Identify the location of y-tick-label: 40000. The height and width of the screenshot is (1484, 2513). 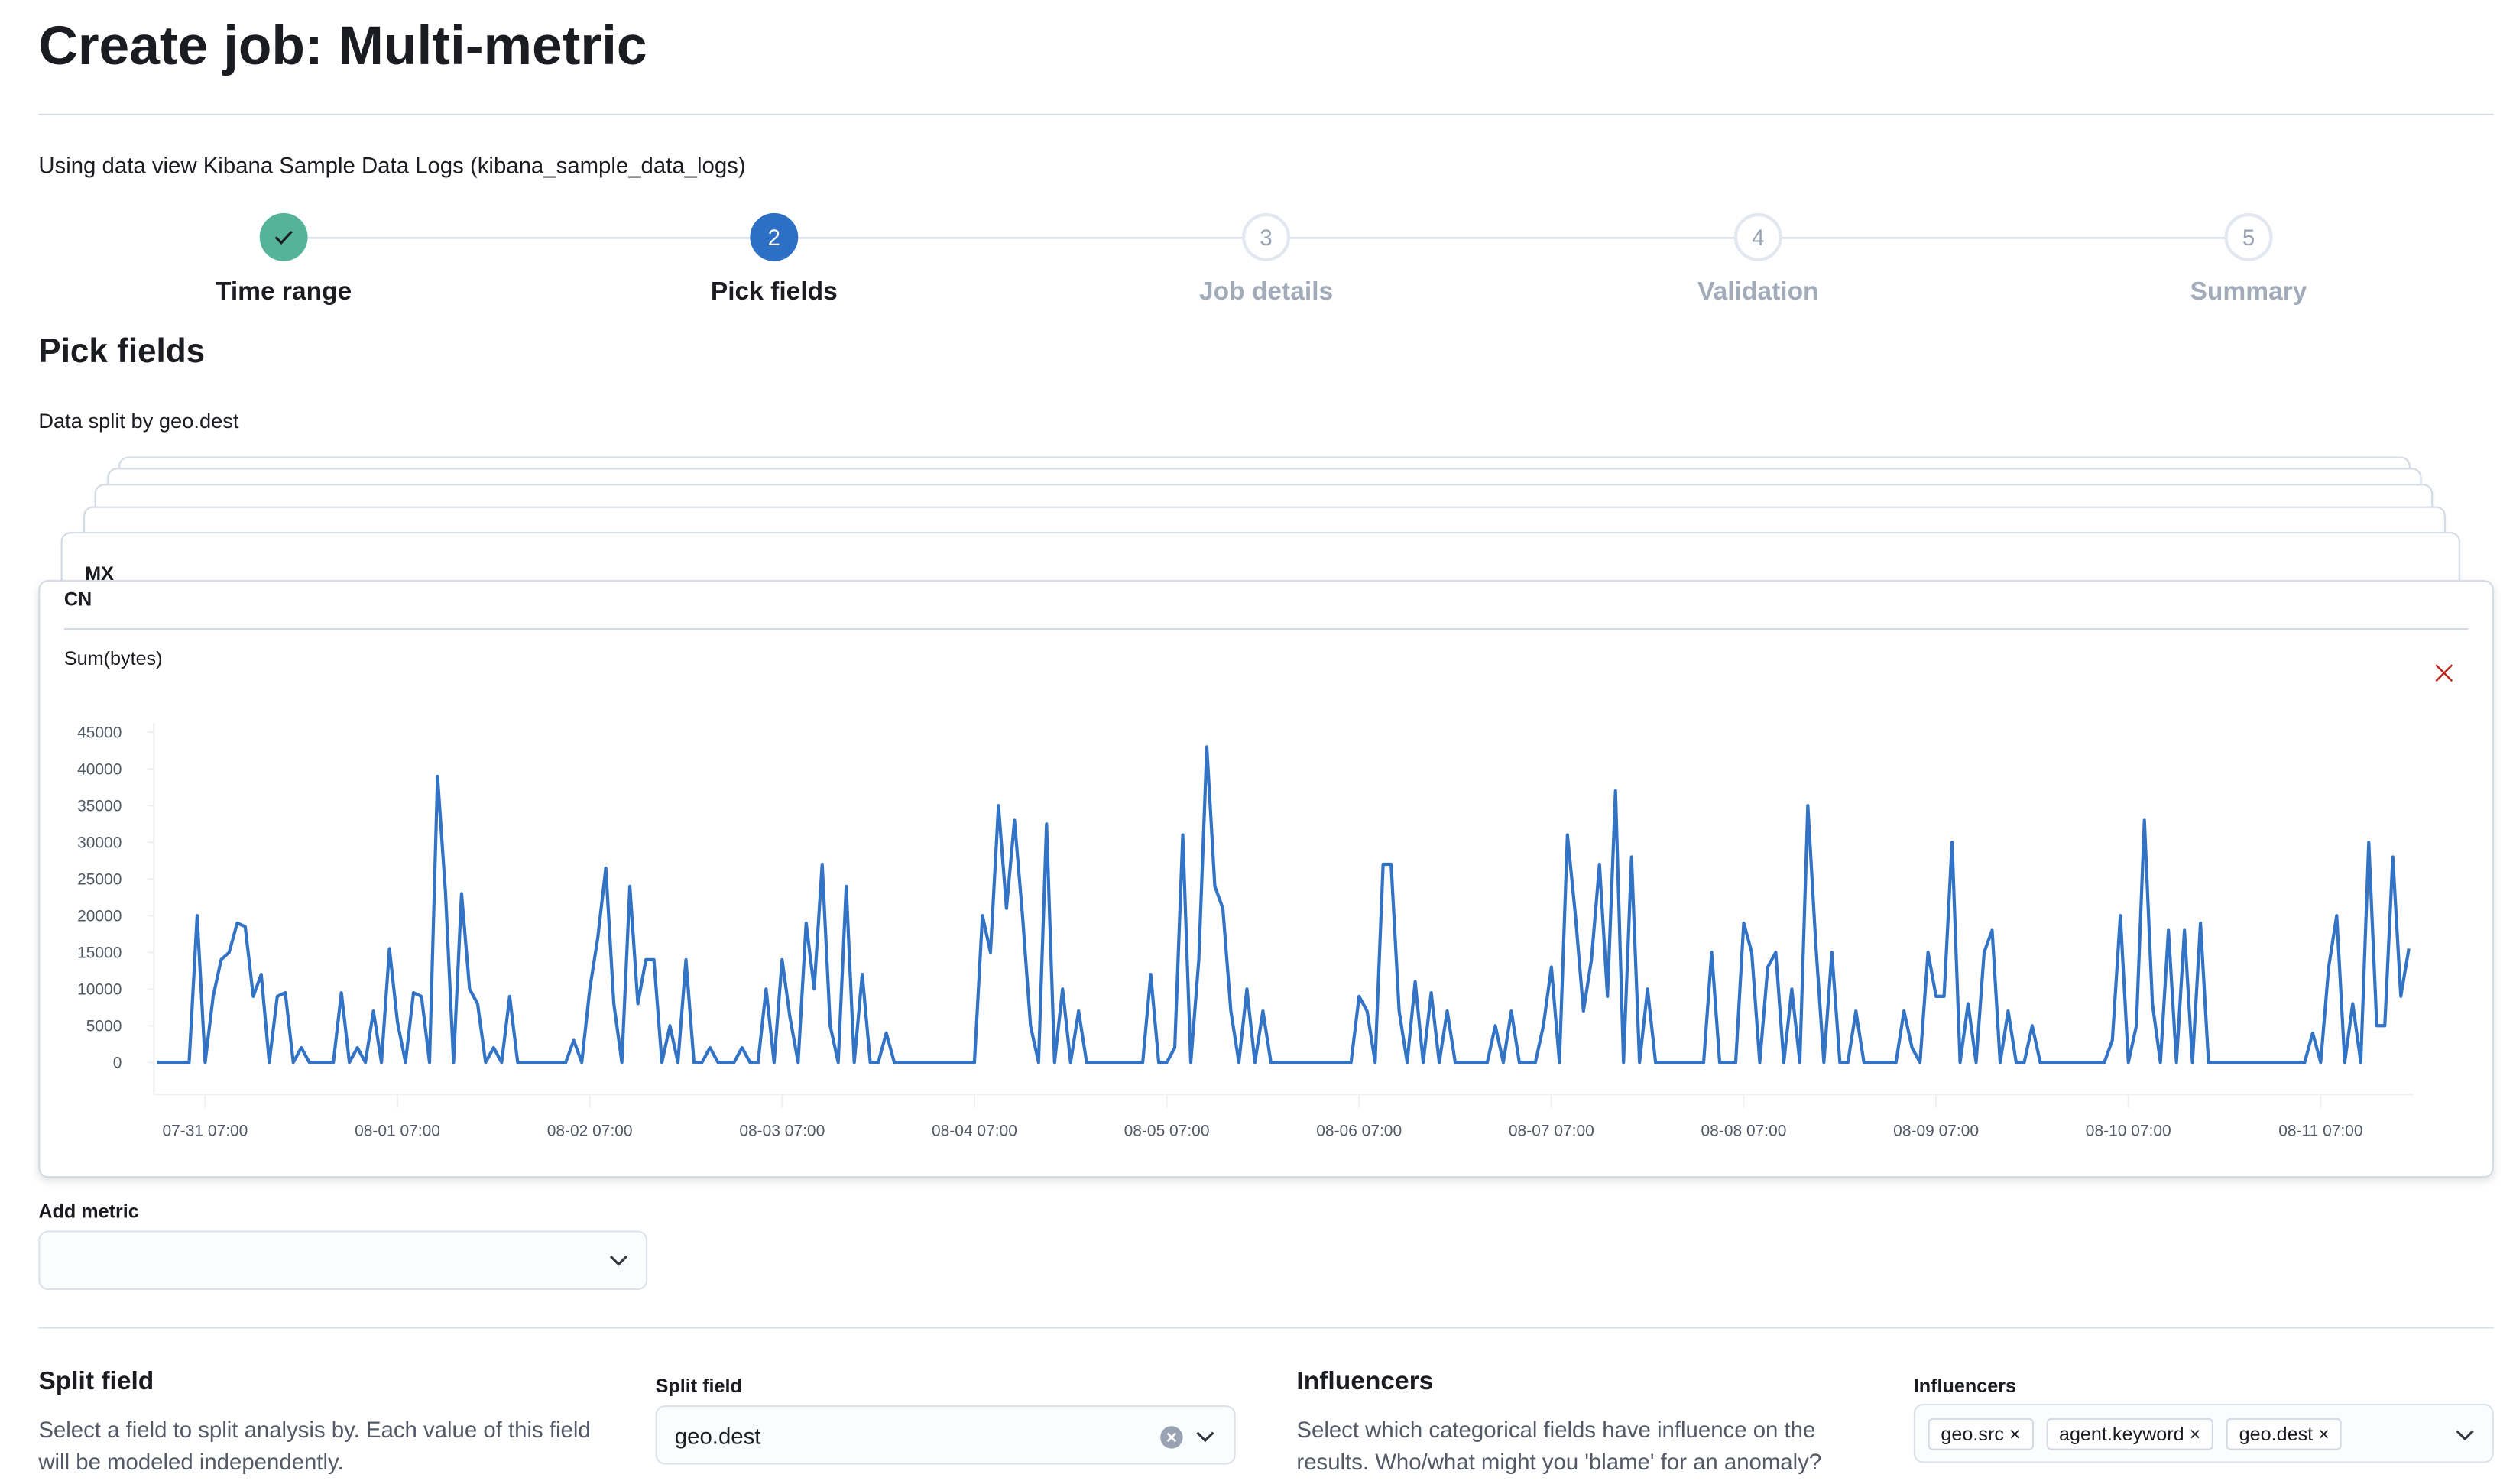
(99, 770).